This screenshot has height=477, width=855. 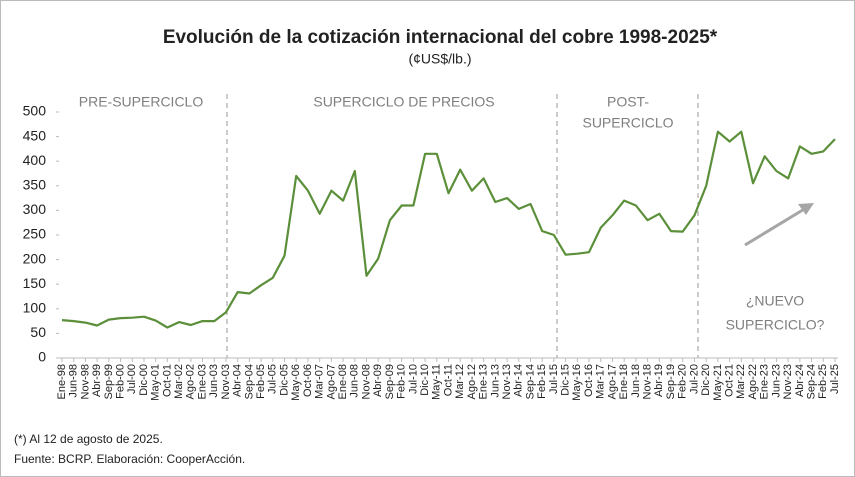 What do you see at coordinates (776, 381) in the screenshot?
I see `x-tick-label: Jun-23` at bounding box center [776, 381].